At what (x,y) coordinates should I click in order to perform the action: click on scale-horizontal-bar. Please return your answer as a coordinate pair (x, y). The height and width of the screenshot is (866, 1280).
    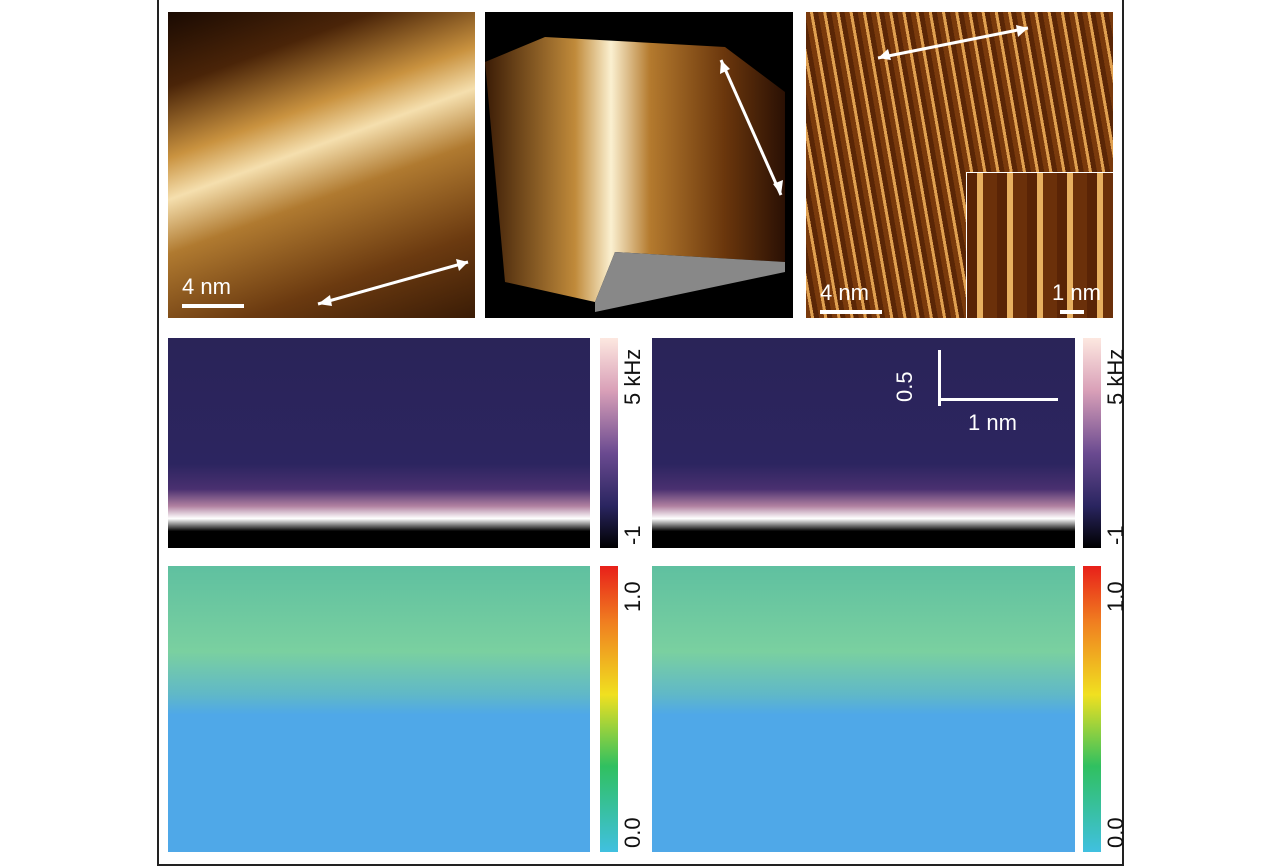
    Looking at the image, I should click on (998, 399).